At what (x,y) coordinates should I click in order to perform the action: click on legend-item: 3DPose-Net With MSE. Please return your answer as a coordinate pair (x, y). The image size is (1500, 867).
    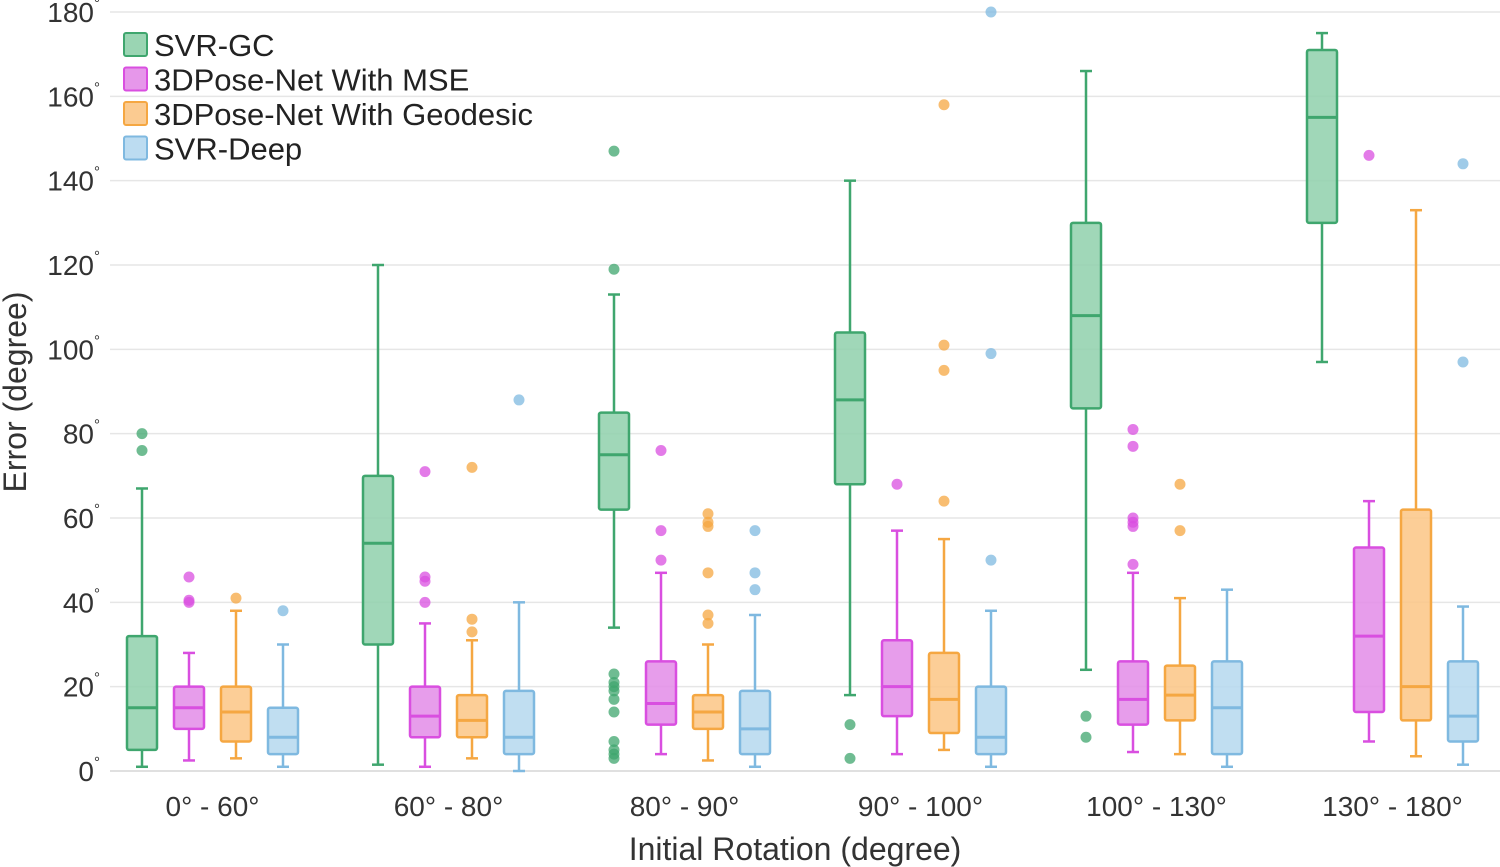
    Looking at the image, I should click on (296, 80).